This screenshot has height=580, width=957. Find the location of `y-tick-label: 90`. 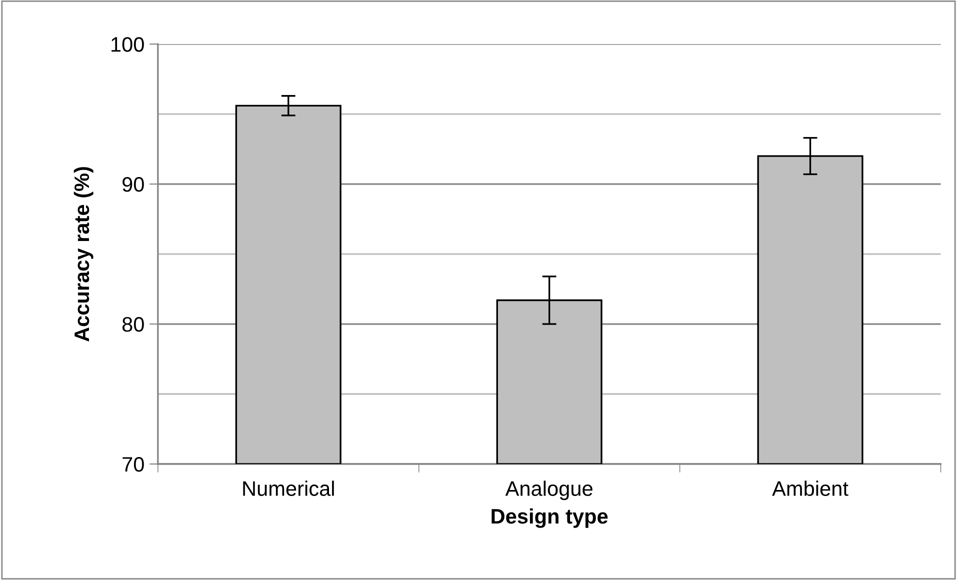

y-tick-label: 90 is located at coordinates (133, 184).